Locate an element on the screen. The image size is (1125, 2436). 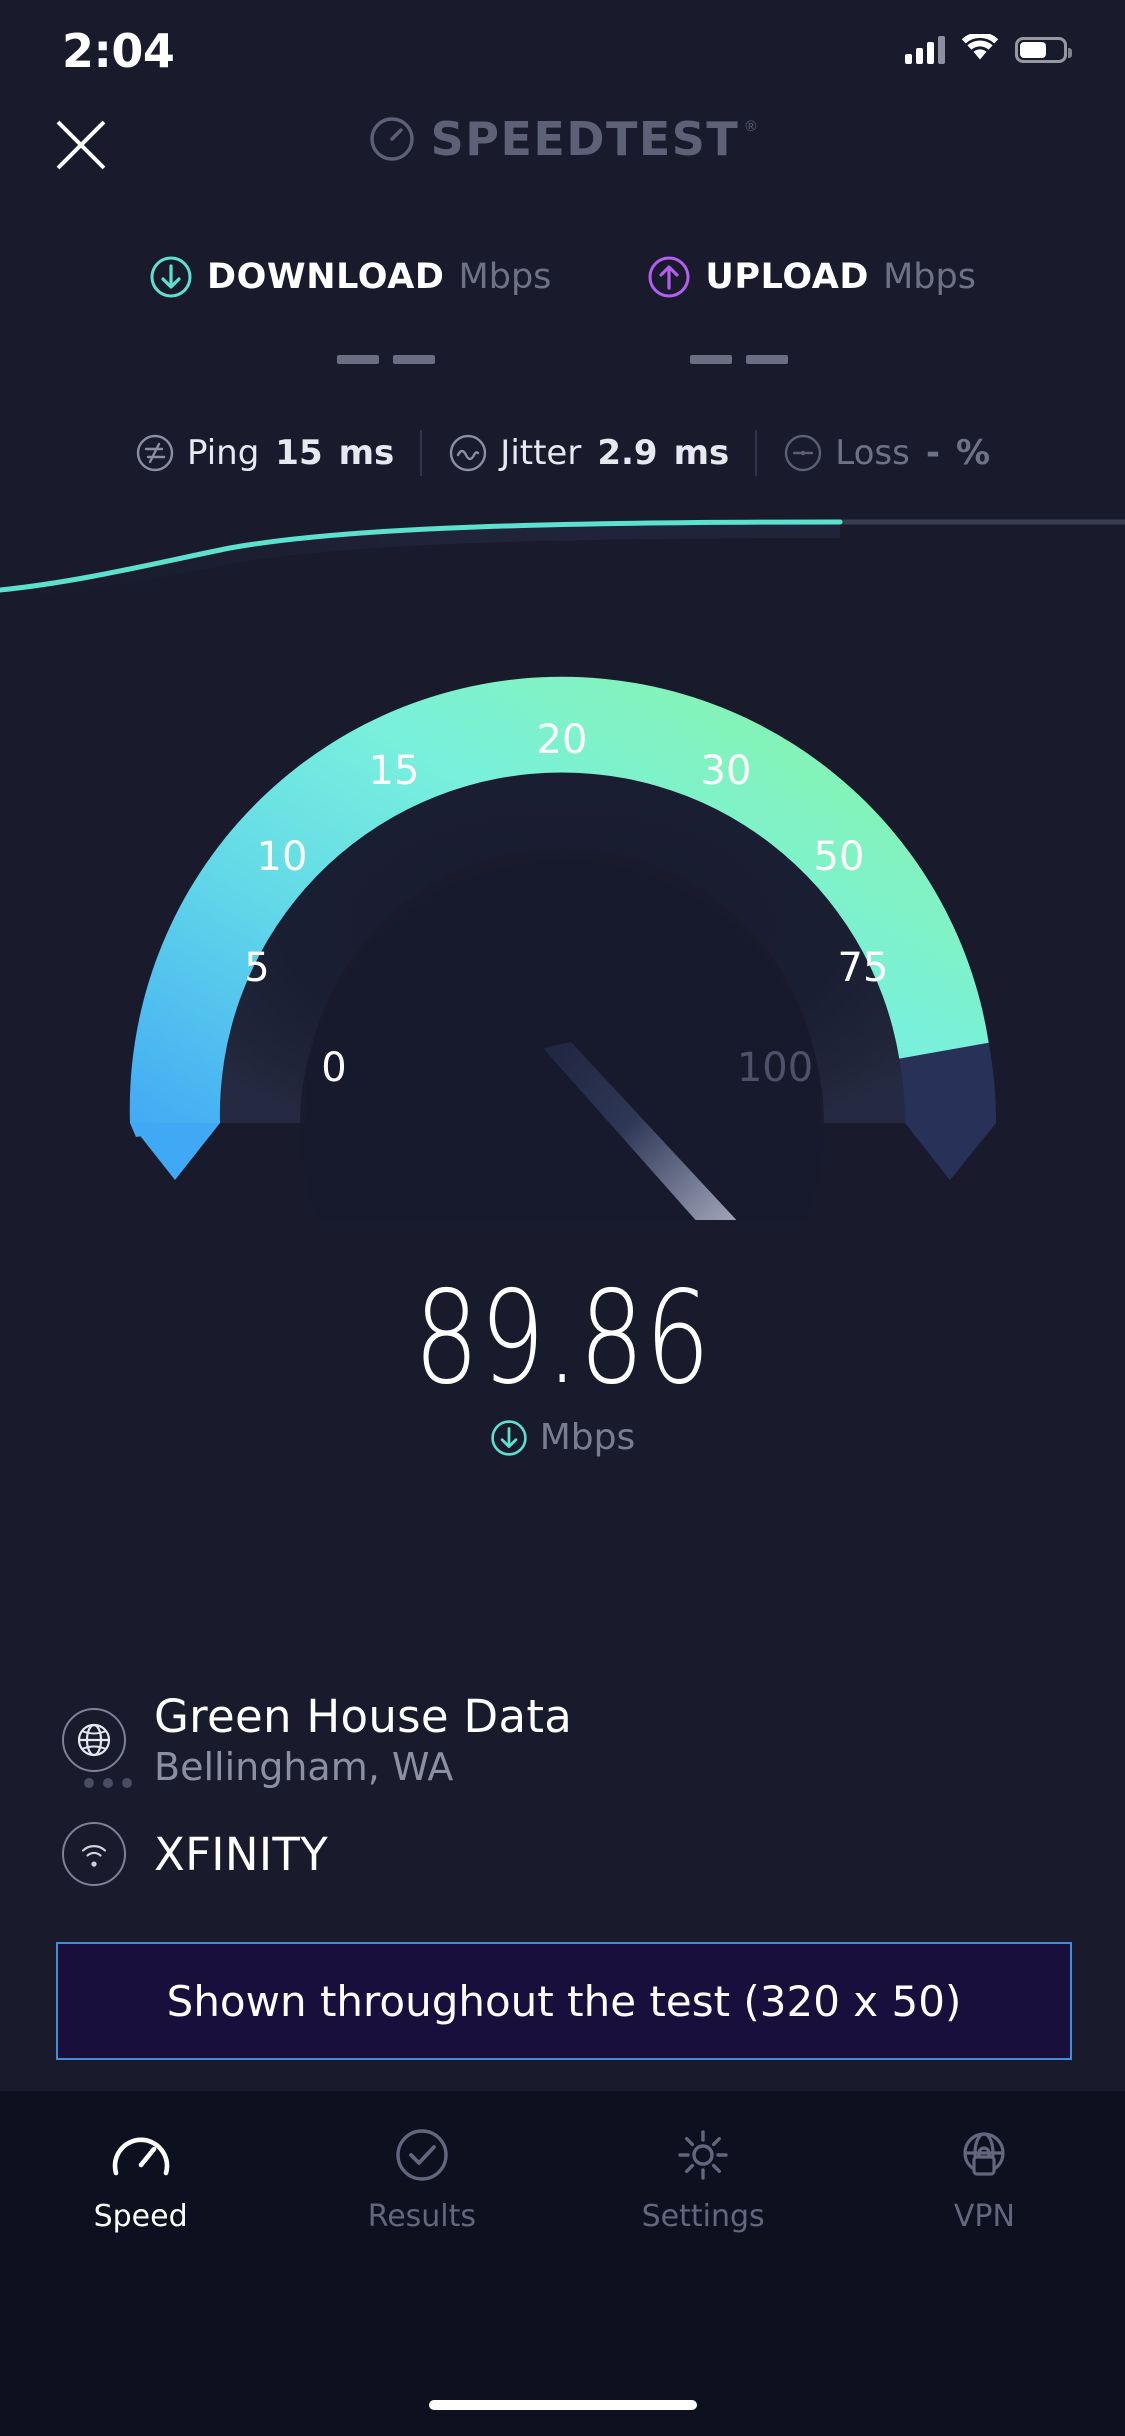
status-bar-indicators is located at coordinates (988, 49).